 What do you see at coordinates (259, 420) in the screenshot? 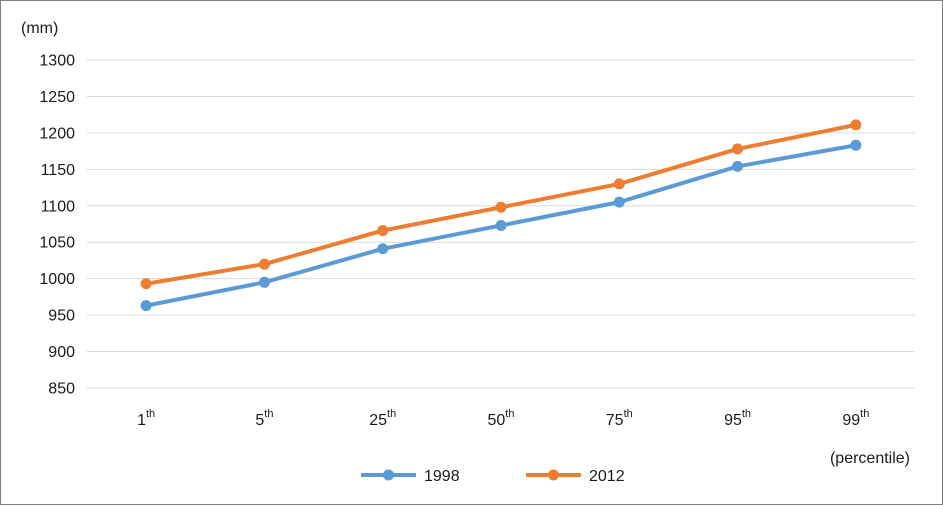
I see `x-tick-number: 5` at bounding box center [259, 420].